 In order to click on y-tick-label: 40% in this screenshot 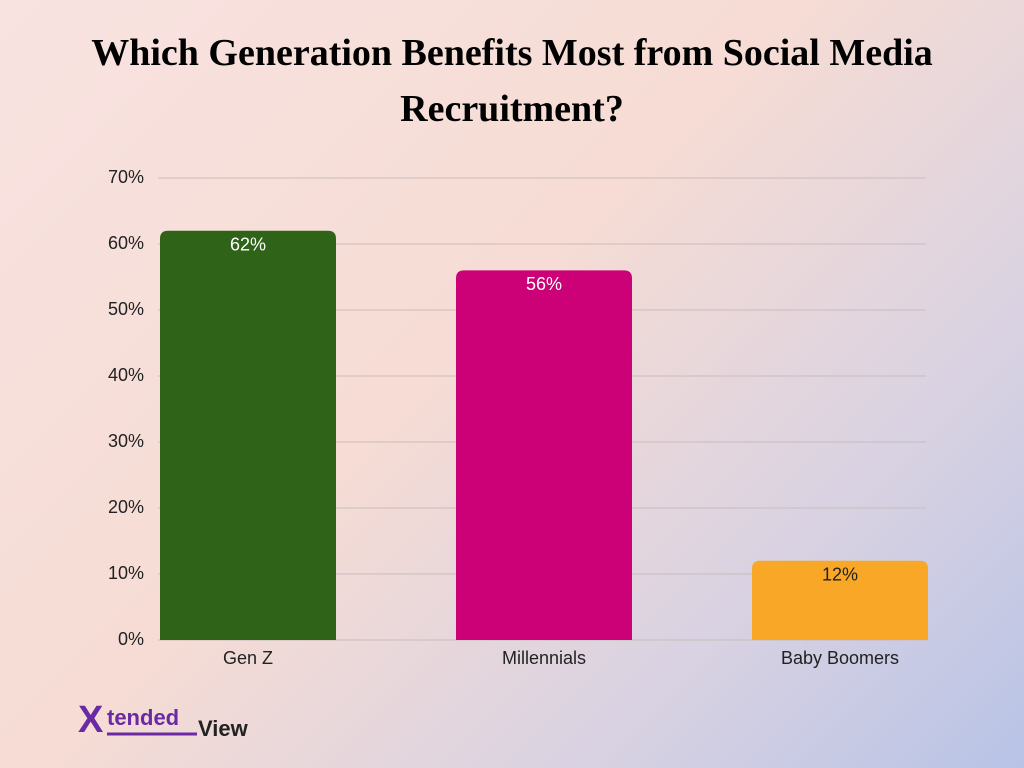, I will do `click(126, 375)`.